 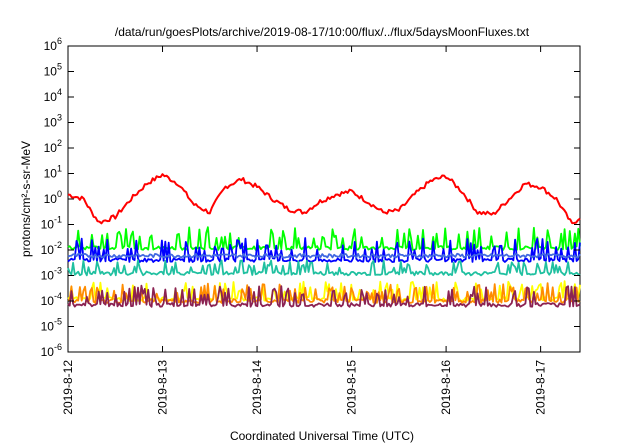 I want to click on y-tick-label: 10⁻³, so click(x=51, y=274).